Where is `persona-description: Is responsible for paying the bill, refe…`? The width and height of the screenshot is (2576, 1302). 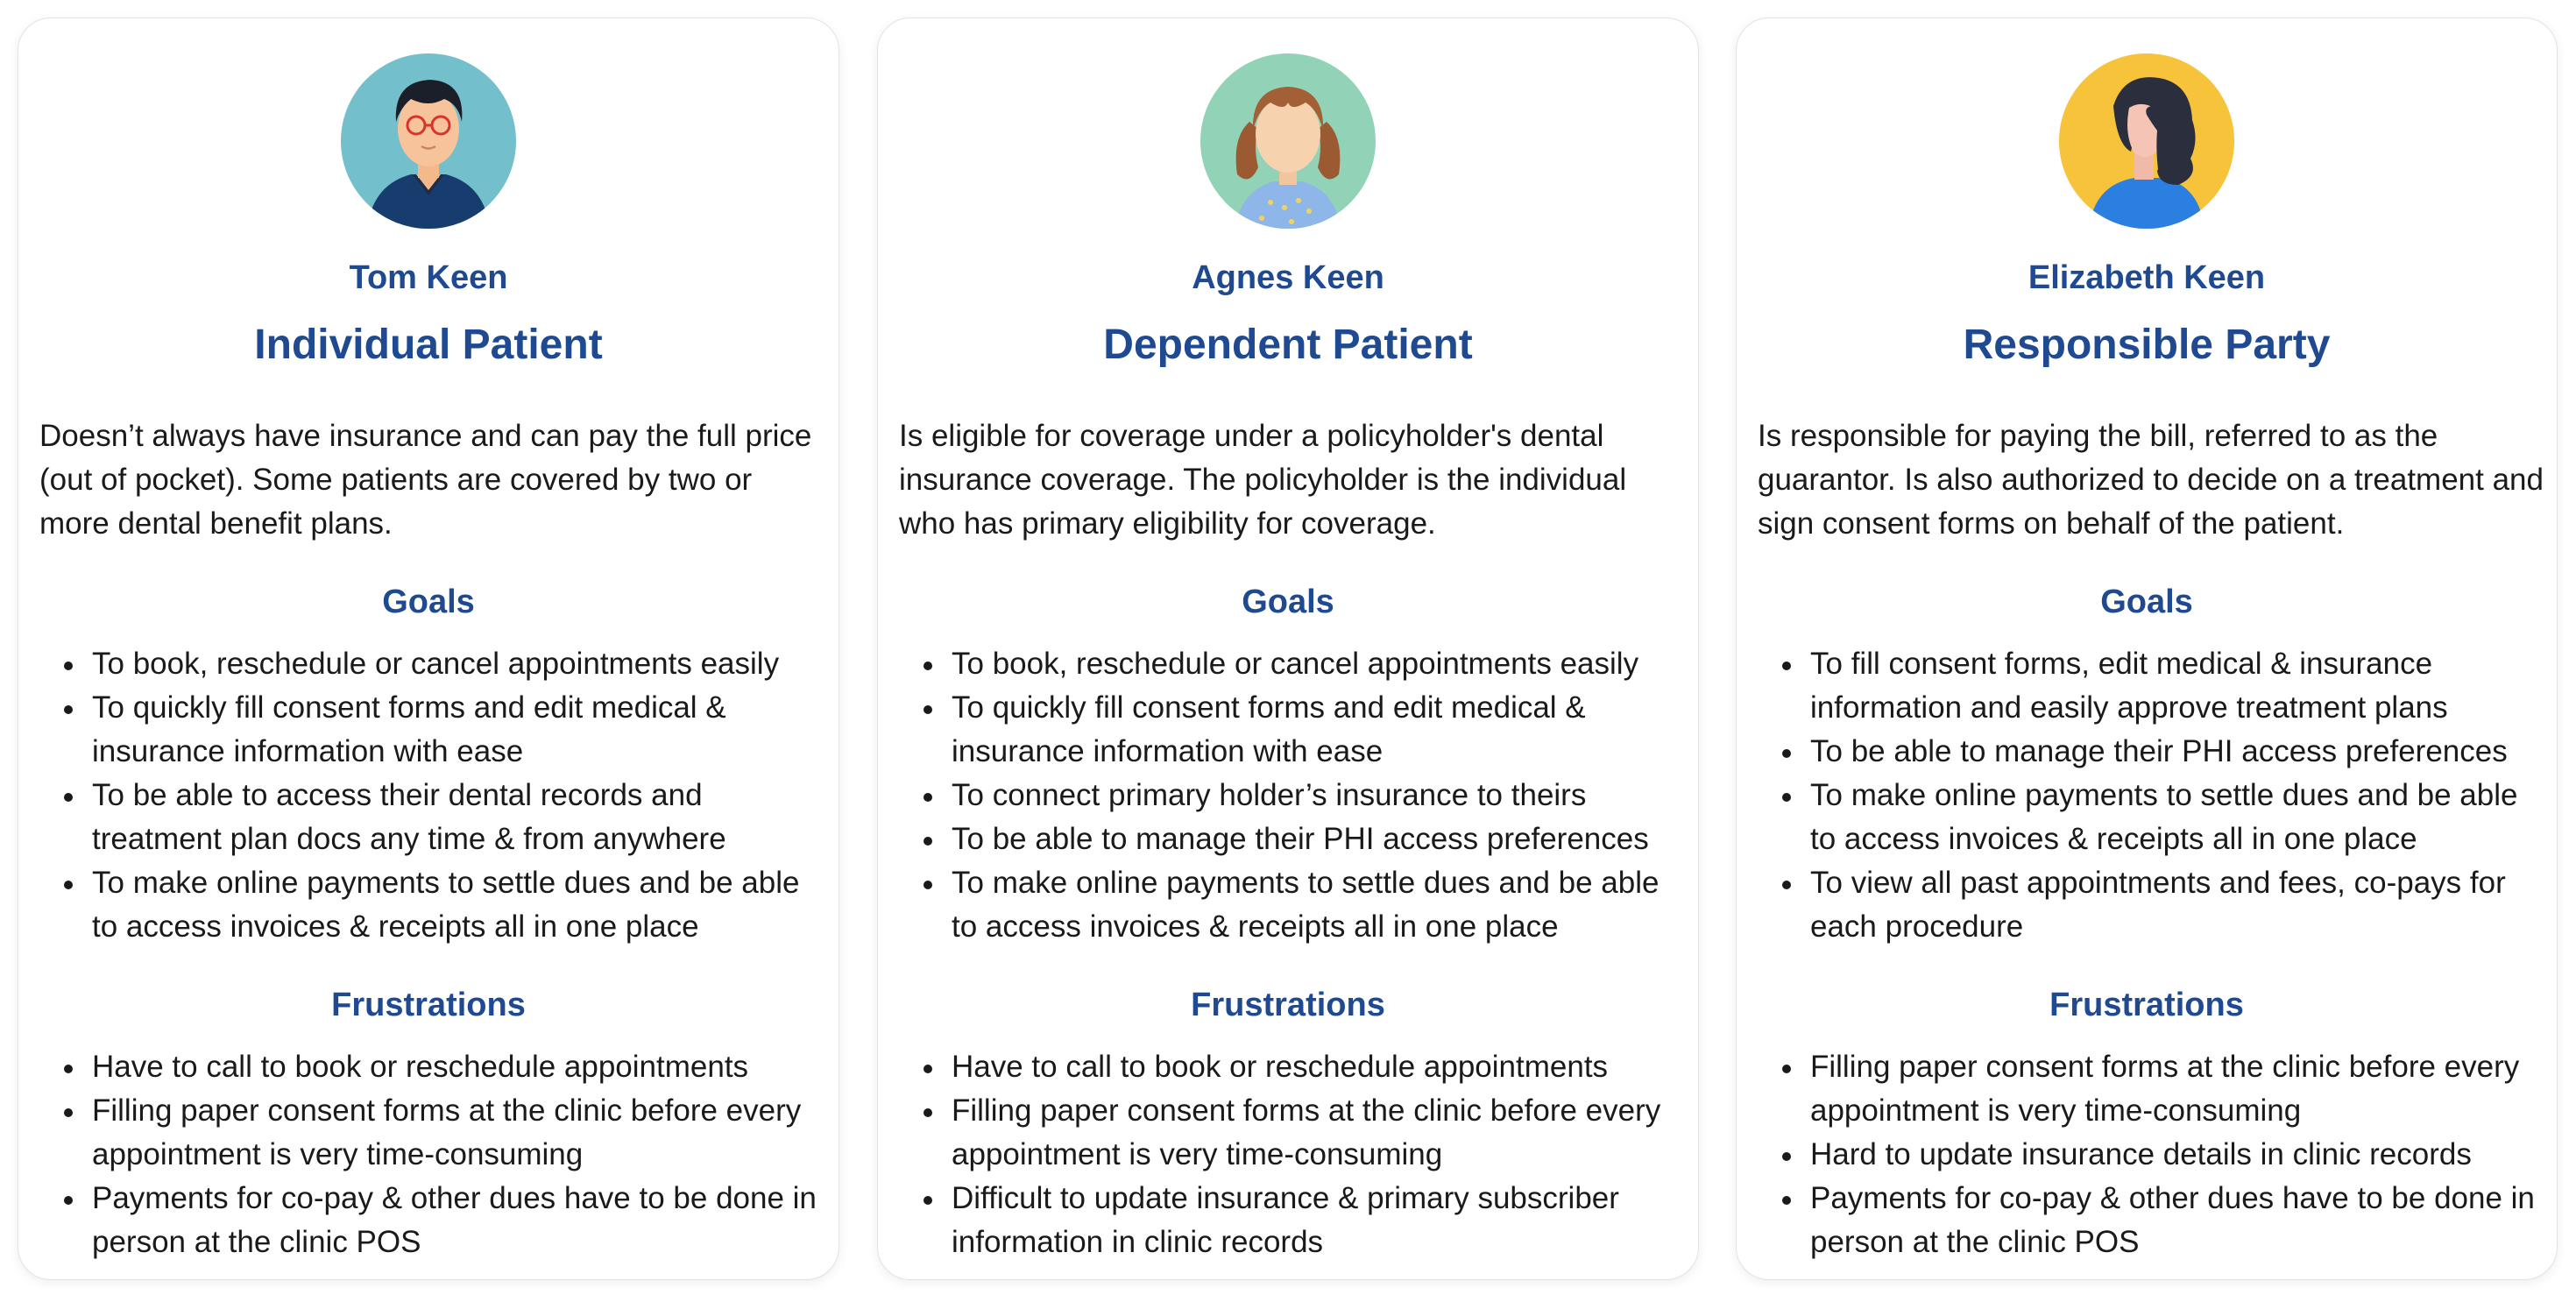
persona-description: Is responsible for paying the bill, refe… is located at coordinates (2151, 480).